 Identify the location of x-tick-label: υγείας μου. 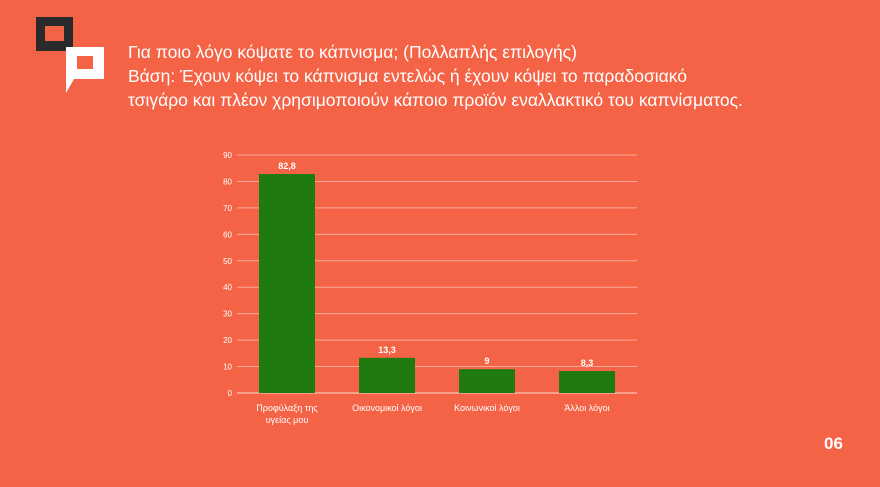
(287, 420).